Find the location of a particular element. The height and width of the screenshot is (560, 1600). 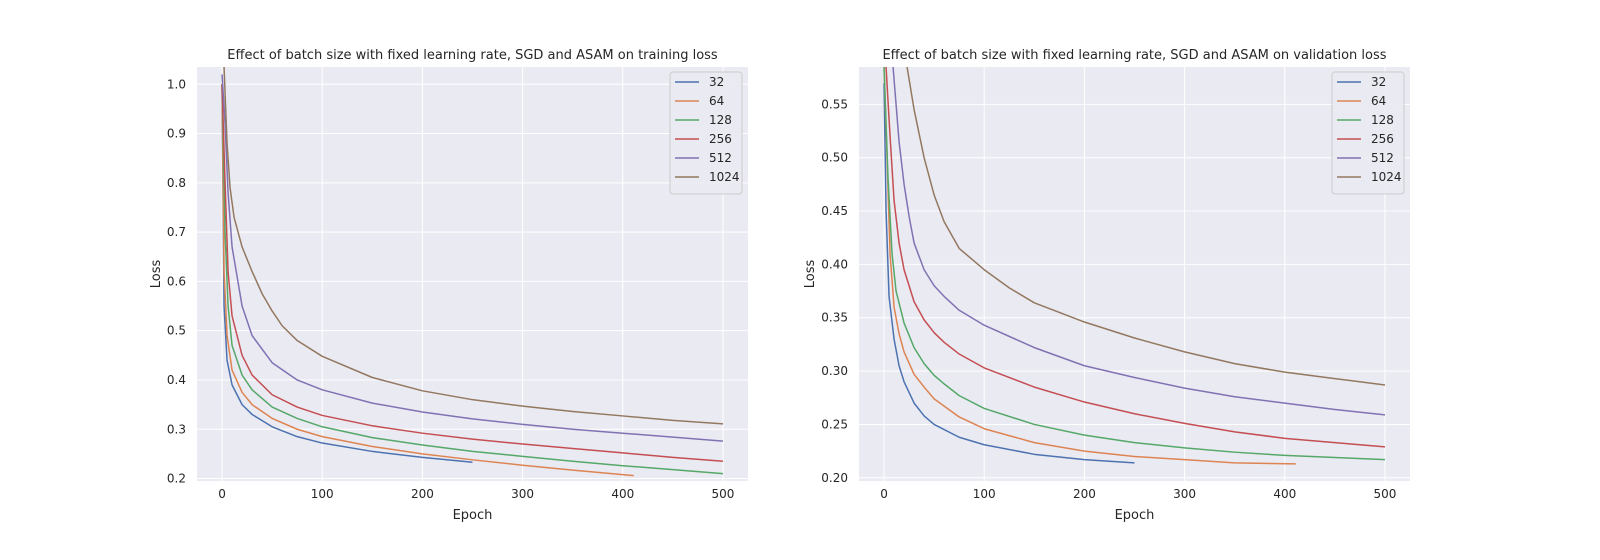

y-tick-label: 0.2 is located at coordinates (176, 479).